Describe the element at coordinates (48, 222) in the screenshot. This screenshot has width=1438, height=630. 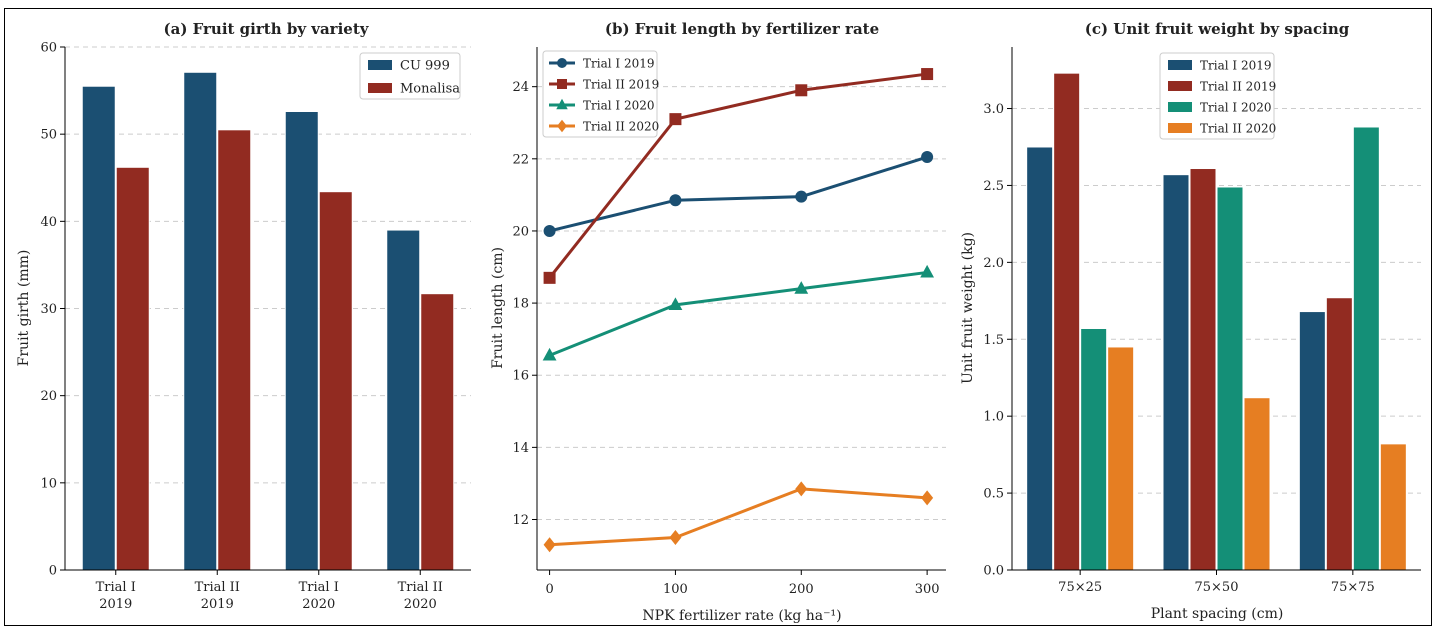
I see `a-y-tick-label: 40` at that location.